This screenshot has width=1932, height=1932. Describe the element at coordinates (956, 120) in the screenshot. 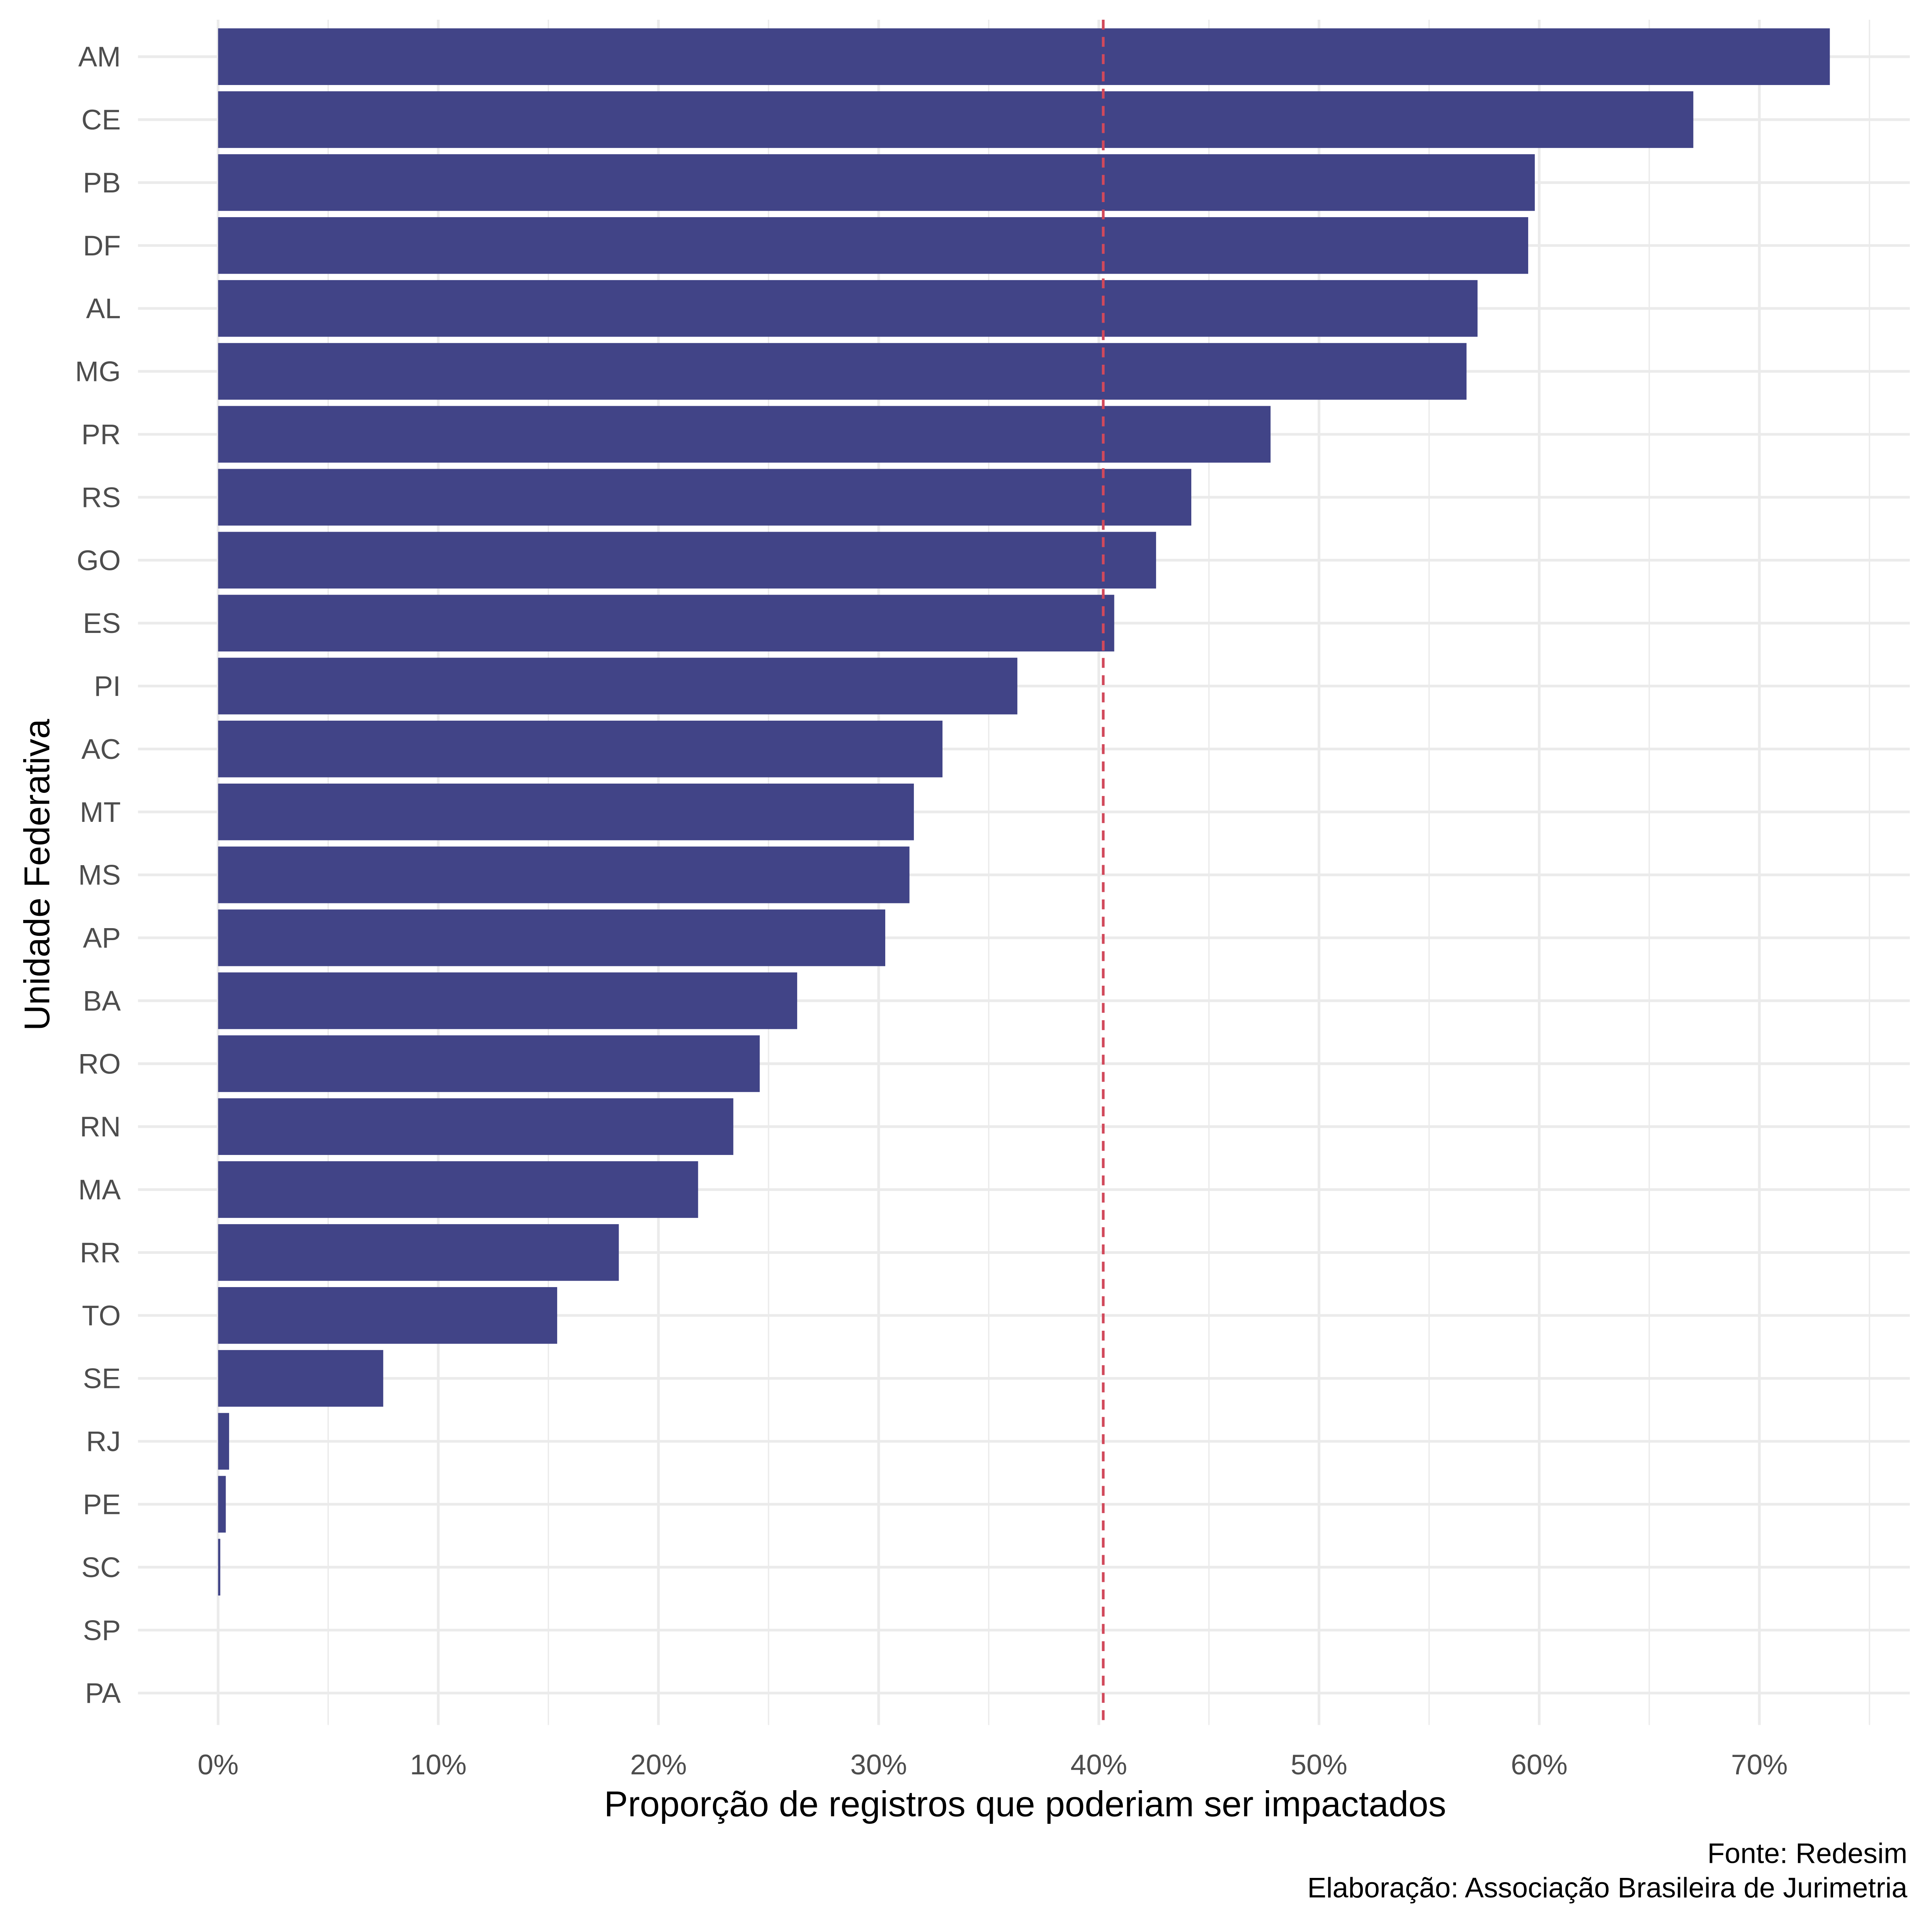

I see `bar-ce` at that location.